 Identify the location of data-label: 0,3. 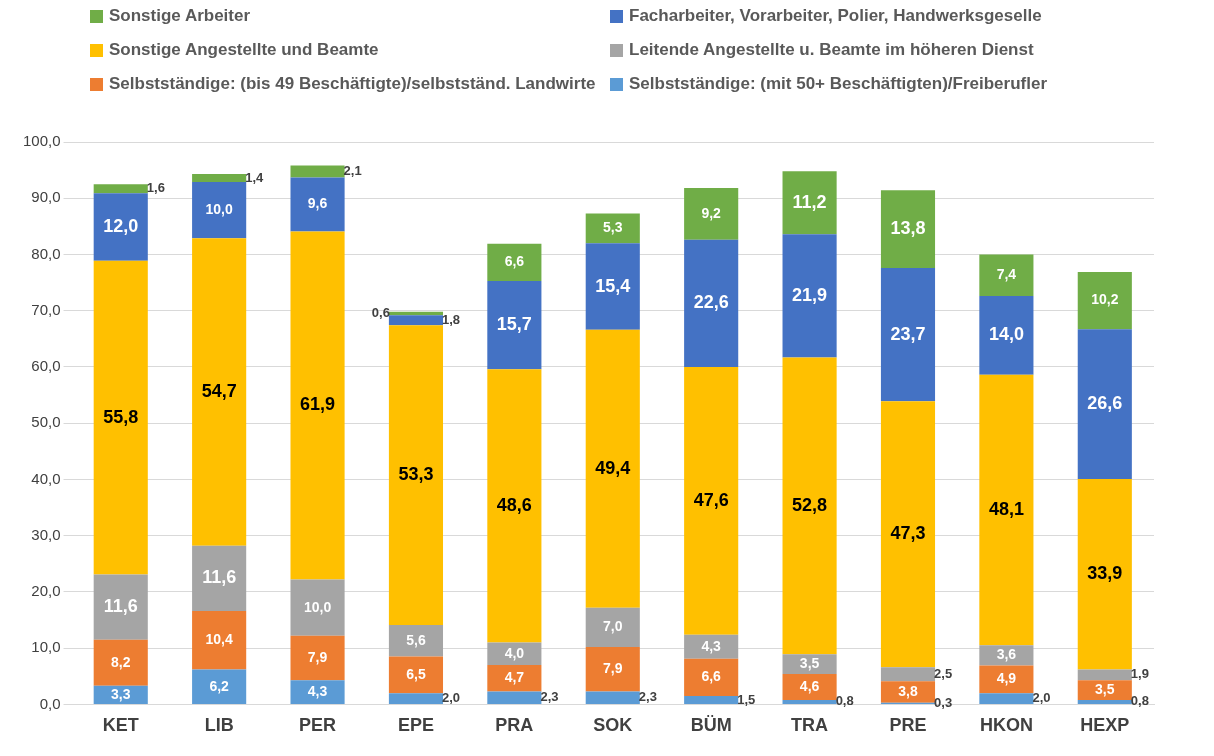
(943, 702).